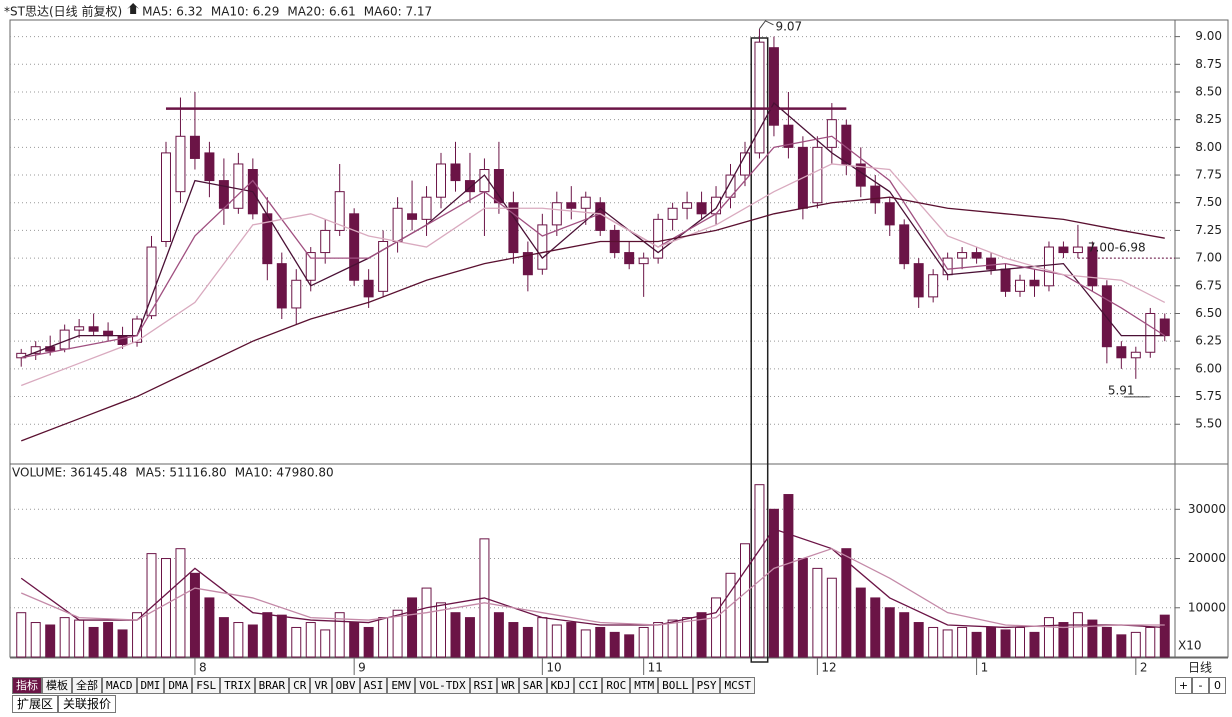 This screenshot has width=1232, height=717. What do you see at coordinates (644, 685) in the screenshot?
I see `indicator-tab: MTM` at bounding box center [644, 685].